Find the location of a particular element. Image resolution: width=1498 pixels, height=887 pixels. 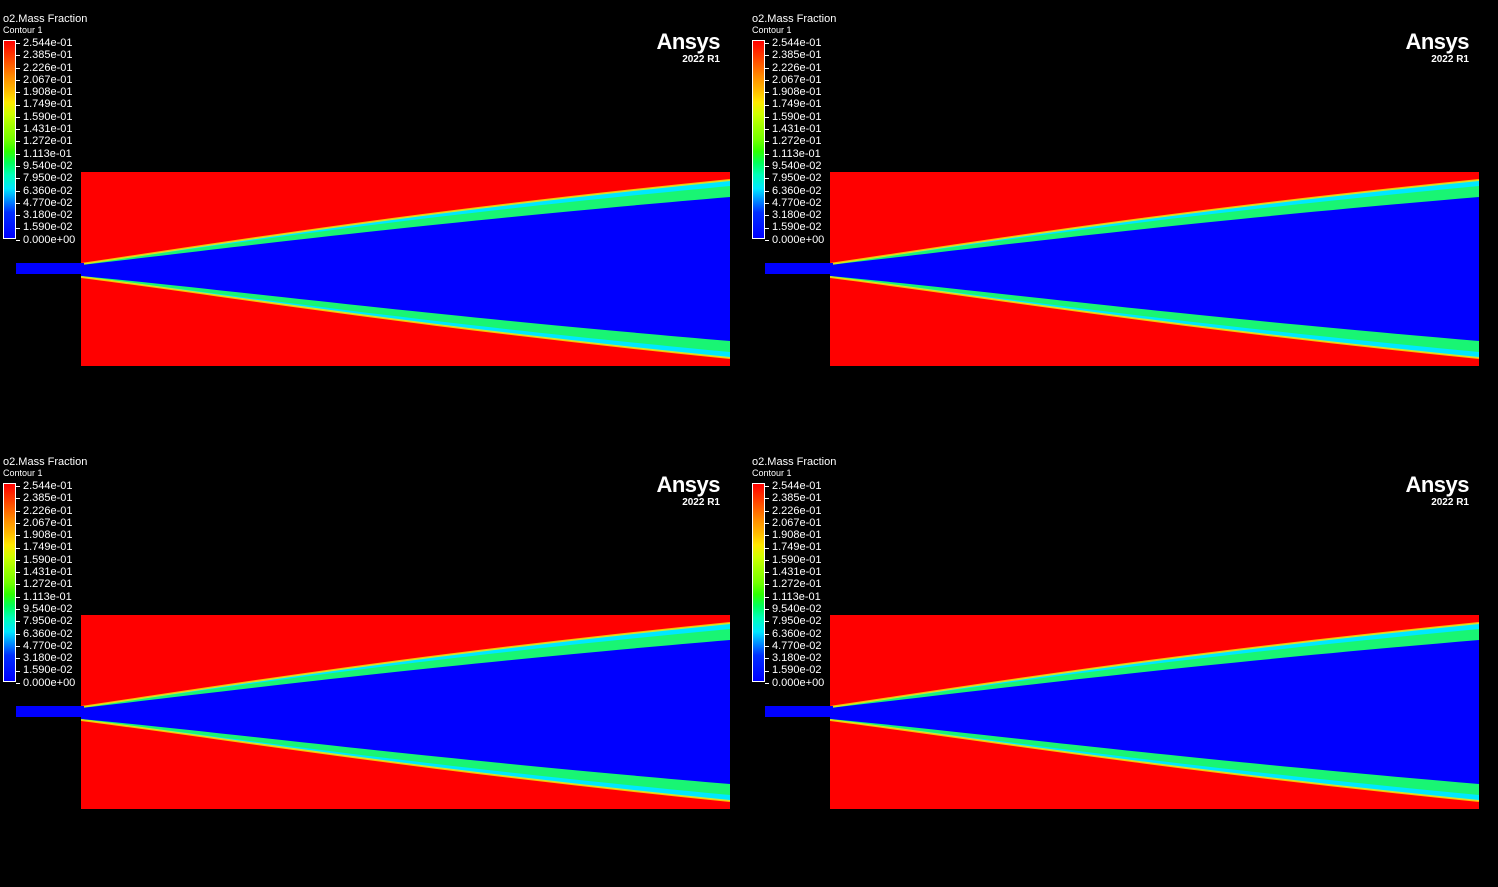

colorbar-label: 1.113e-01 is located at coordinates (47, 596).